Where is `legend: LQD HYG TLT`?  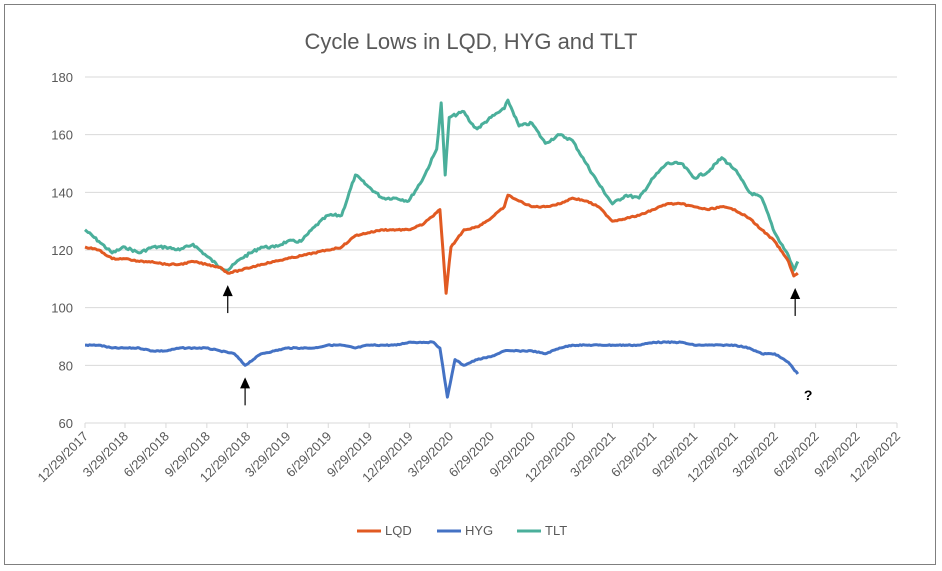
legend: LQD HYG TLT is located at coordinates (462, 530).